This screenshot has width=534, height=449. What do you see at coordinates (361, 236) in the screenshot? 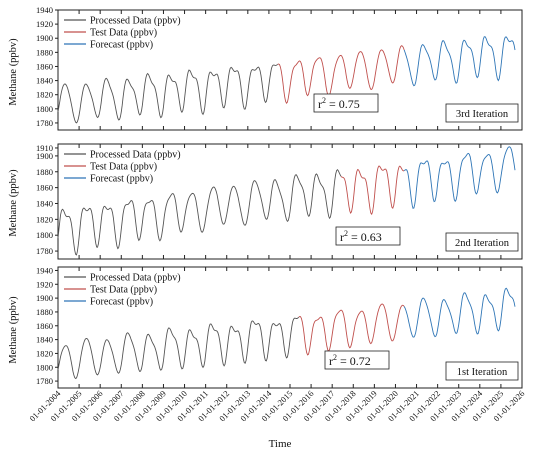
I see `r-squared-label: r2 = 0.63` at bounding box center [361, 236].